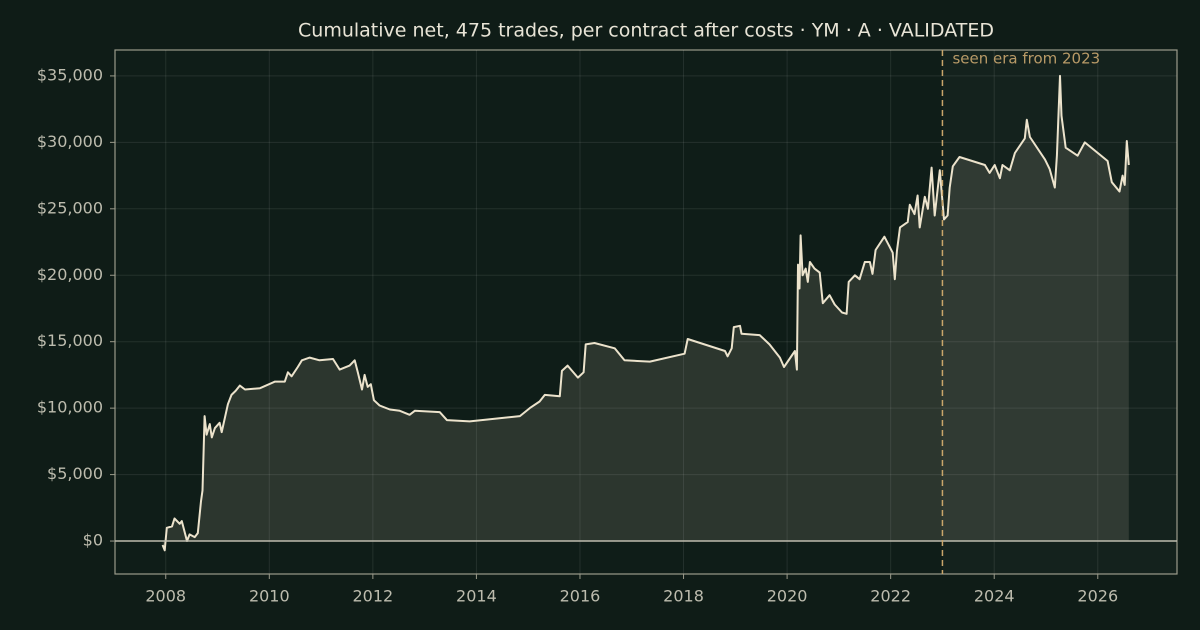 This screenshot has height=630, width=1200. Describe the element at coordinates (70, 340) in the screenshot. I see `y-tick-label: $15,000` at that location.